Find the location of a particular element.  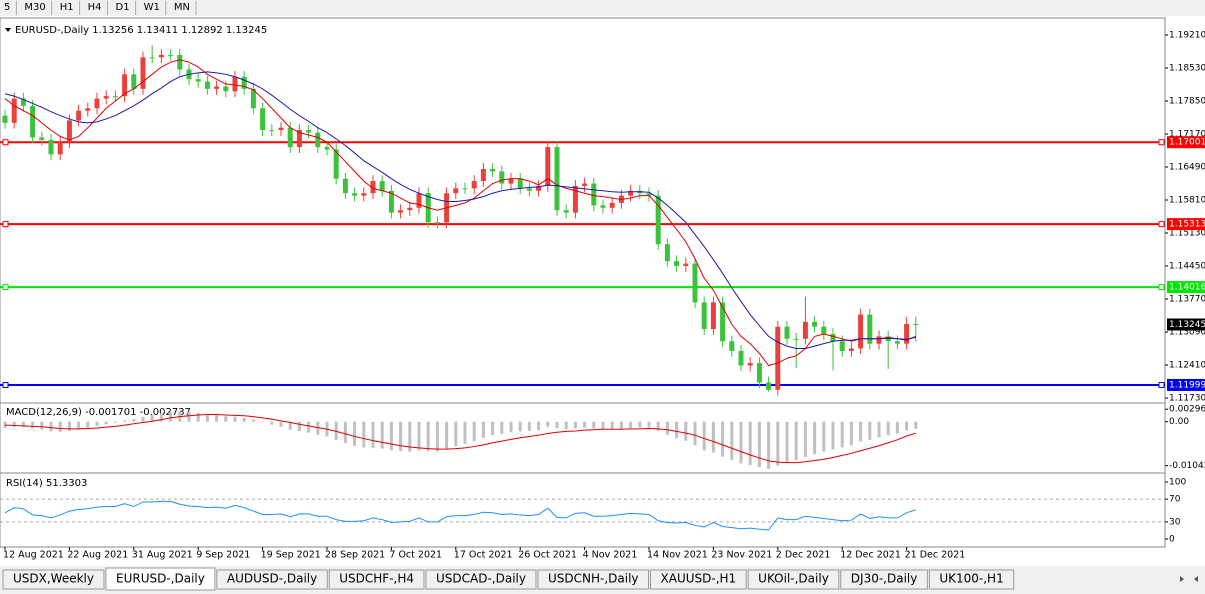

level-label: 1.15313 is located at coordinates (1187, 225).